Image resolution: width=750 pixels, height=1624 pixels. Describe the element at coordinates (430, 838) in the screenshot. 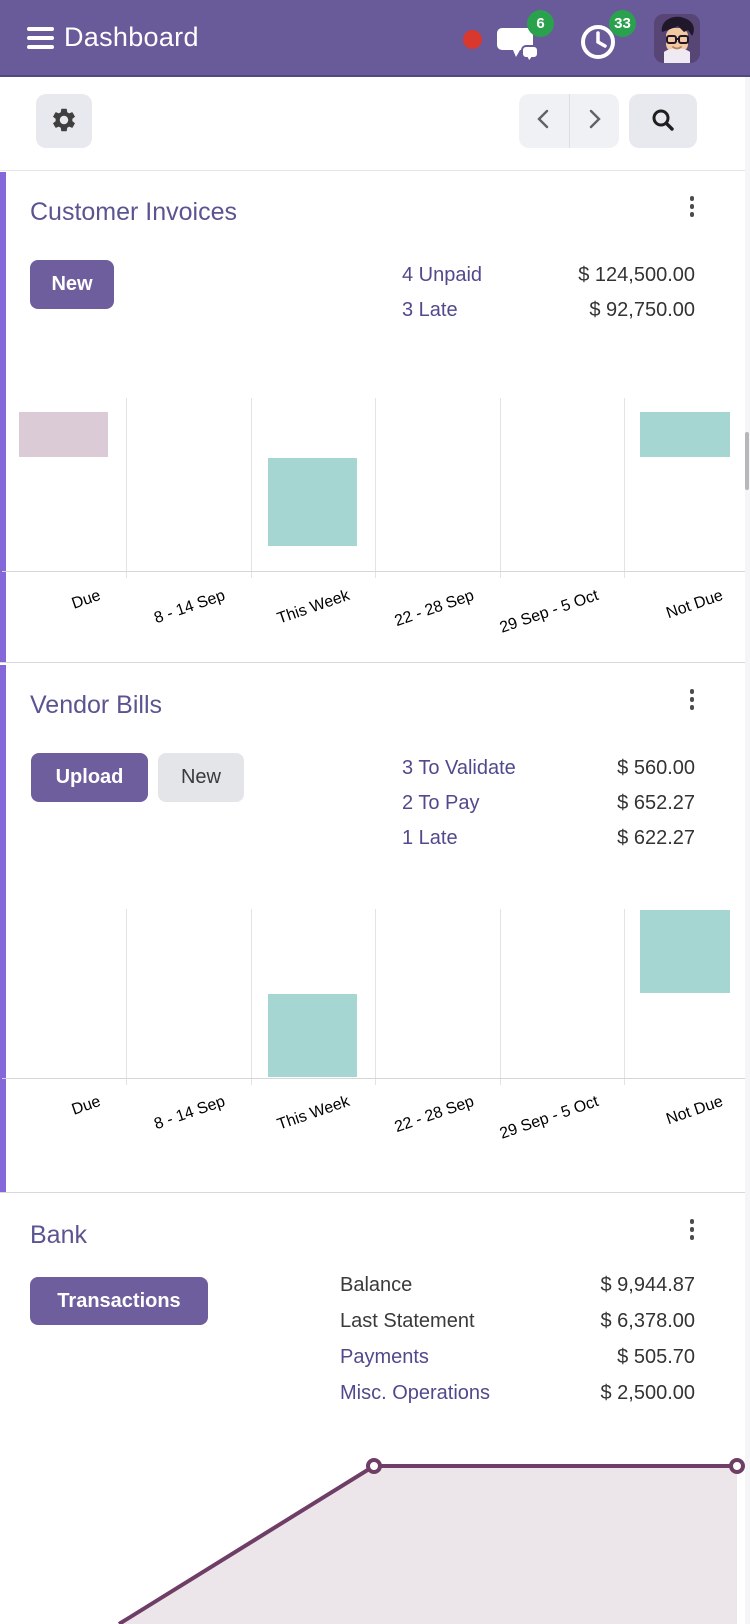

I see `late-bills-link: 1 Late` at that location.